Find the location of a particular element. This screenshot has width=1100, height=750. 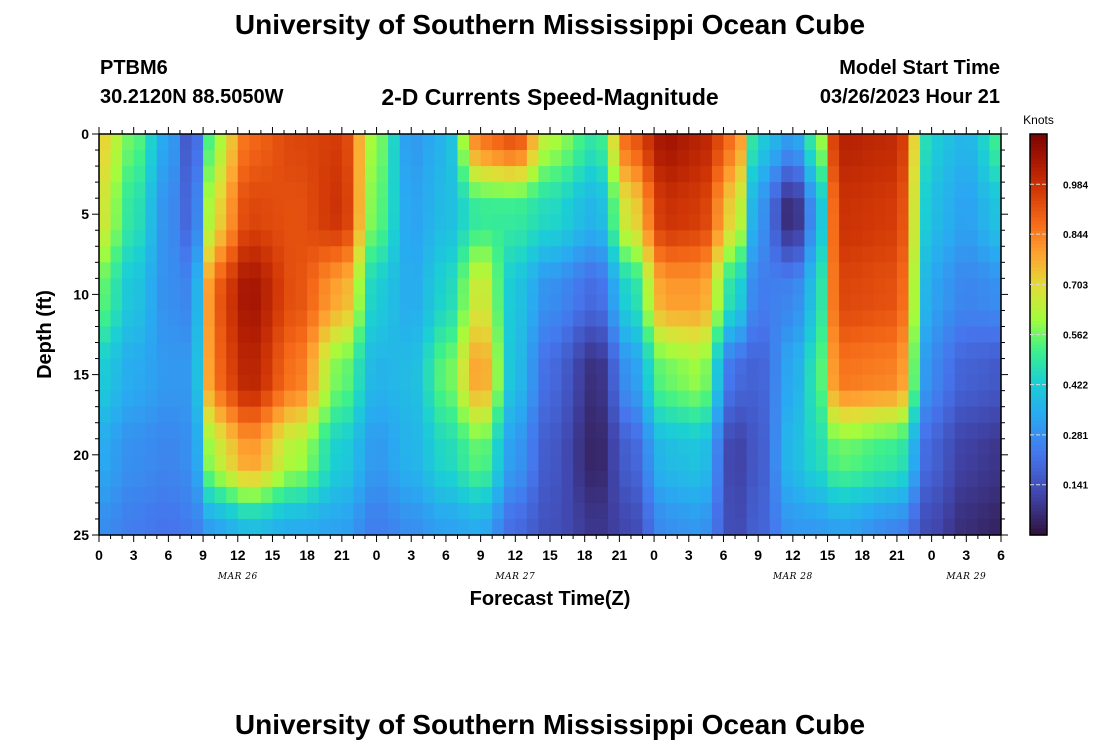

colorbar-tick-label: 0.562 is located at coordinates (1075, 336).